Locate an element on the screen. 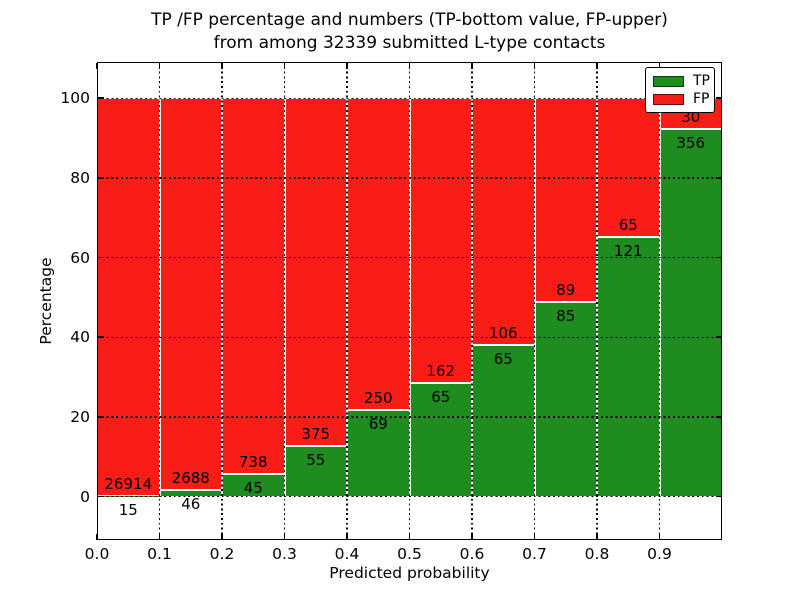 This screenshot has width=800, height=600. bar-fp-count-label: 65 is located at coordinates (628, 225).